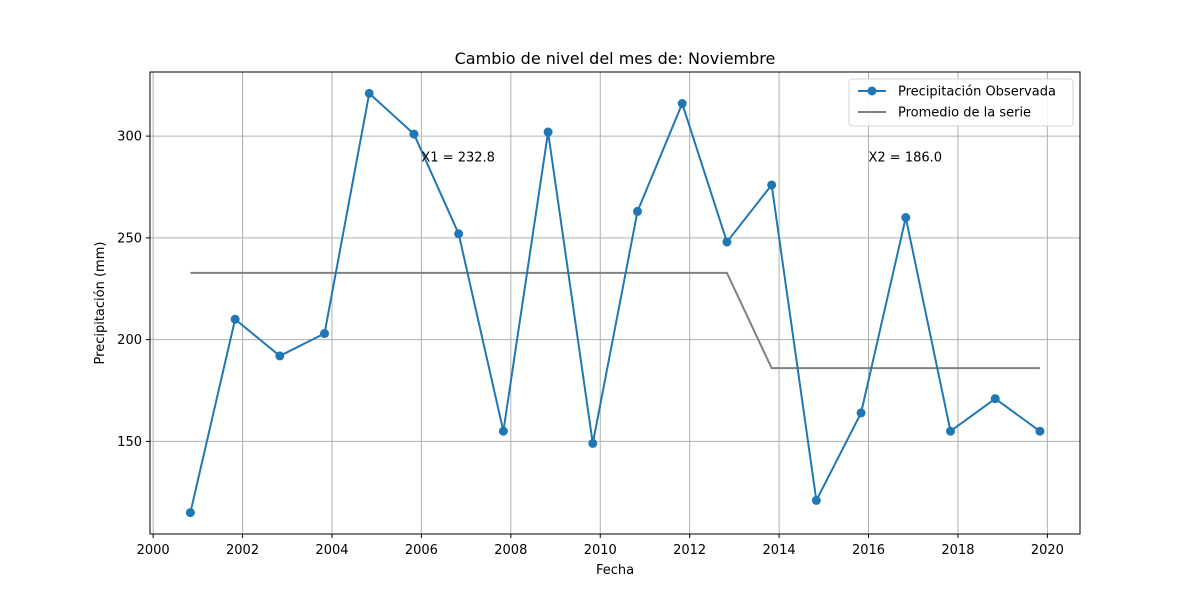 The image size is (1200, 600). I want to click on x-axis-label: Fecha, so click(615, 570).